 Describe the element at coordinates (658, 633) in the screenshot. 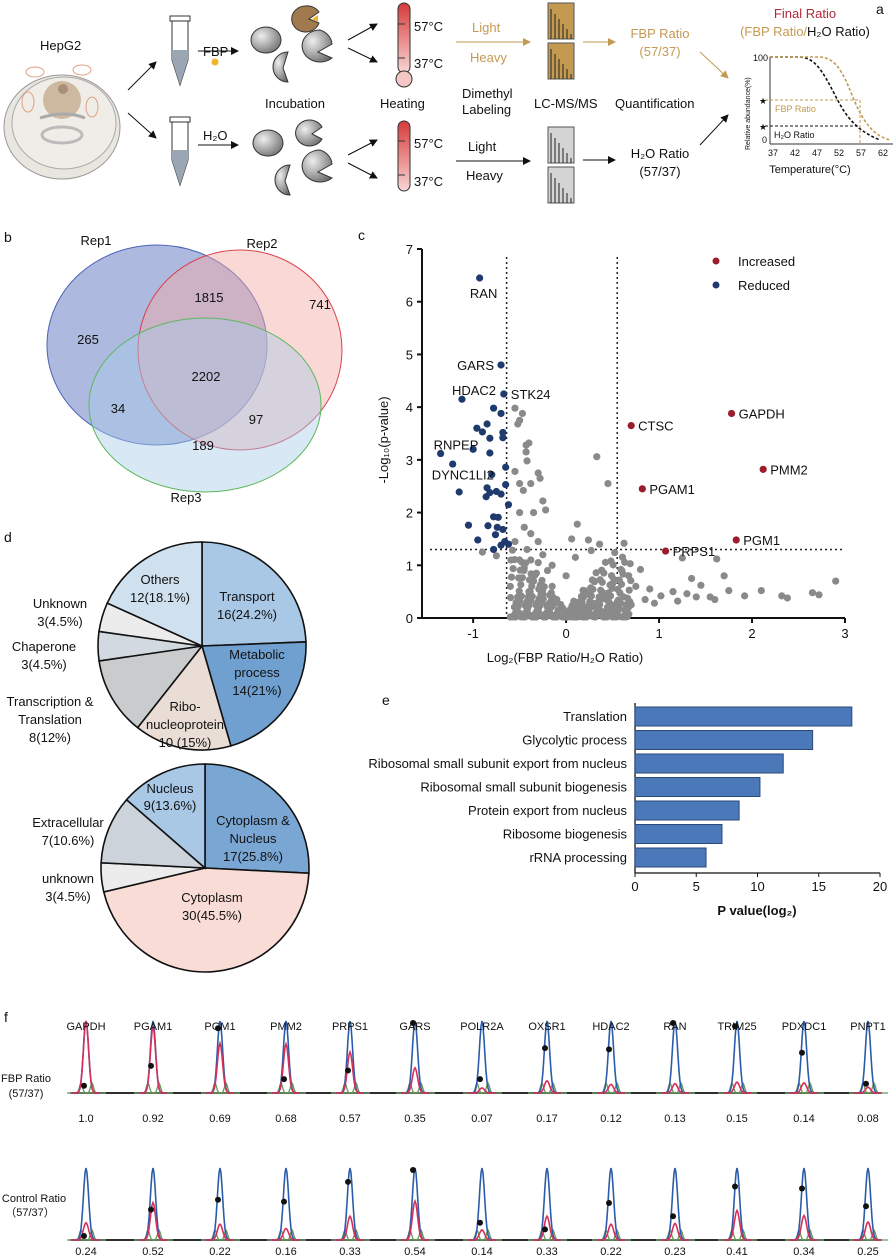

I see `x-tick-label: 1` at that location.